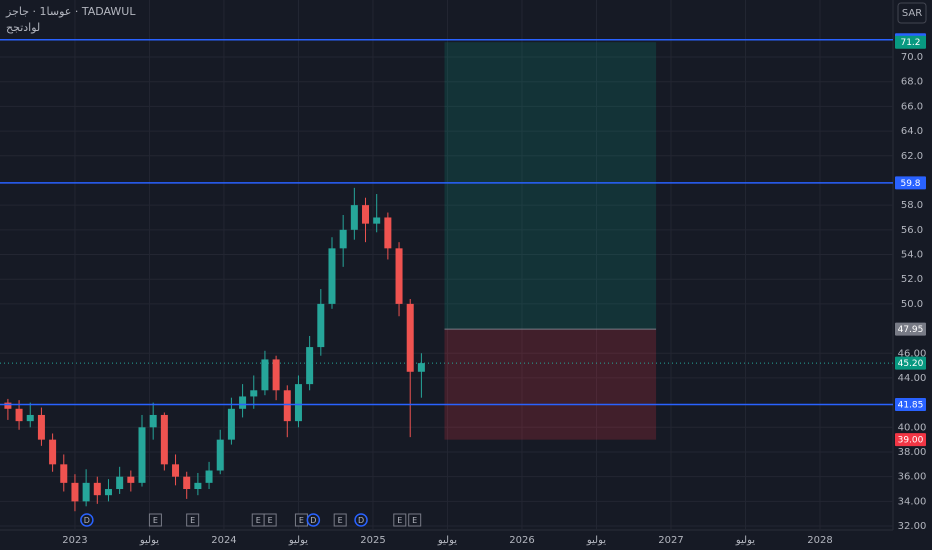 The height and width of the screenshot is (550, 932). I want to click on price-label: 41.85, so click(911, 405).